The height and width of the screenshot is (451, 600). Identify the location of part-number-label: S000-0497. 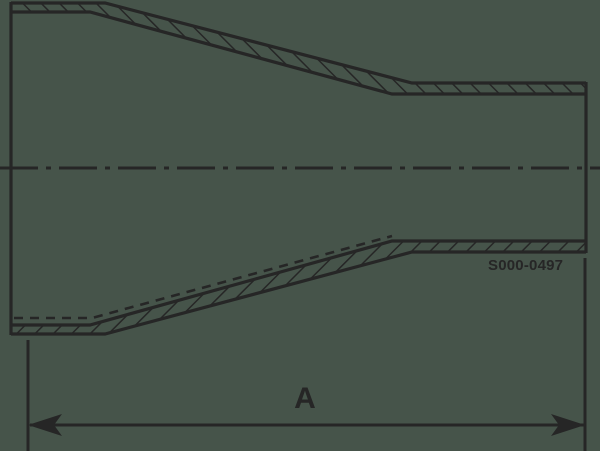
(525, 265).